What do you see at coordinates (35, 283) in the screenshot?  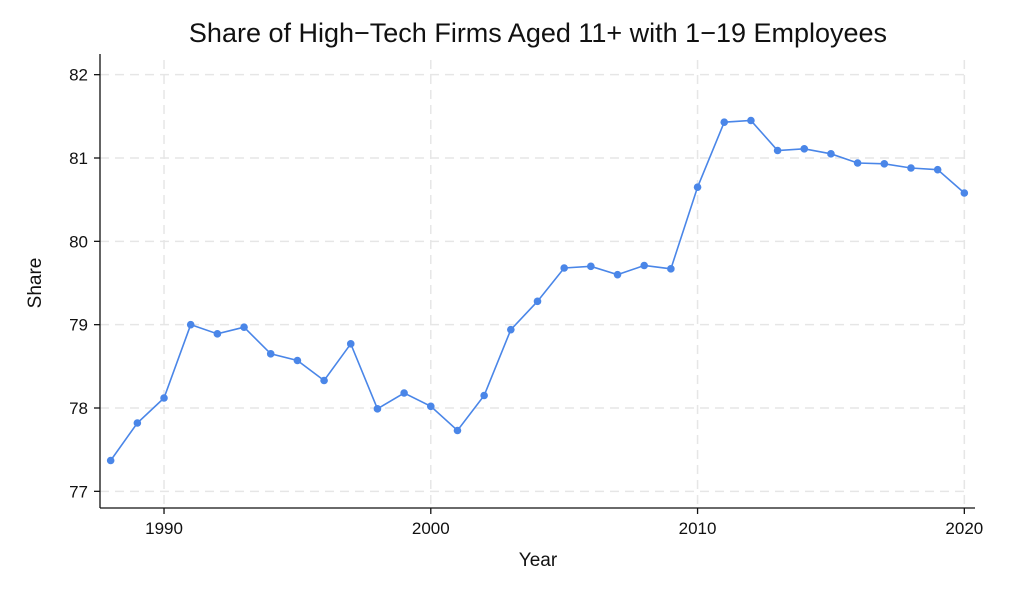 I see `y-axis-label: Share` at bounding box center [35, 283].